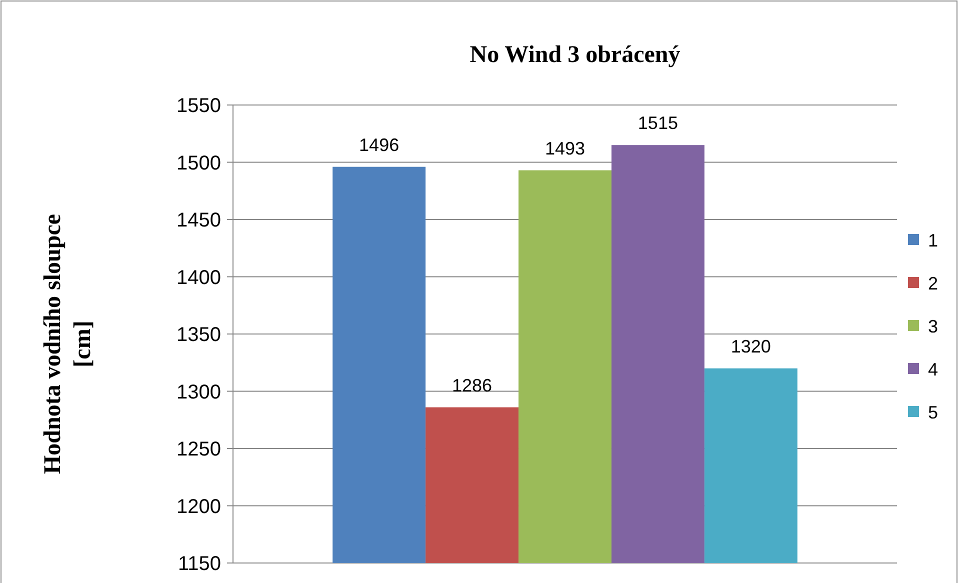 This screenshot has width=958, height=583. I want to click on y-tick-label: 1500, so click(198, 163).